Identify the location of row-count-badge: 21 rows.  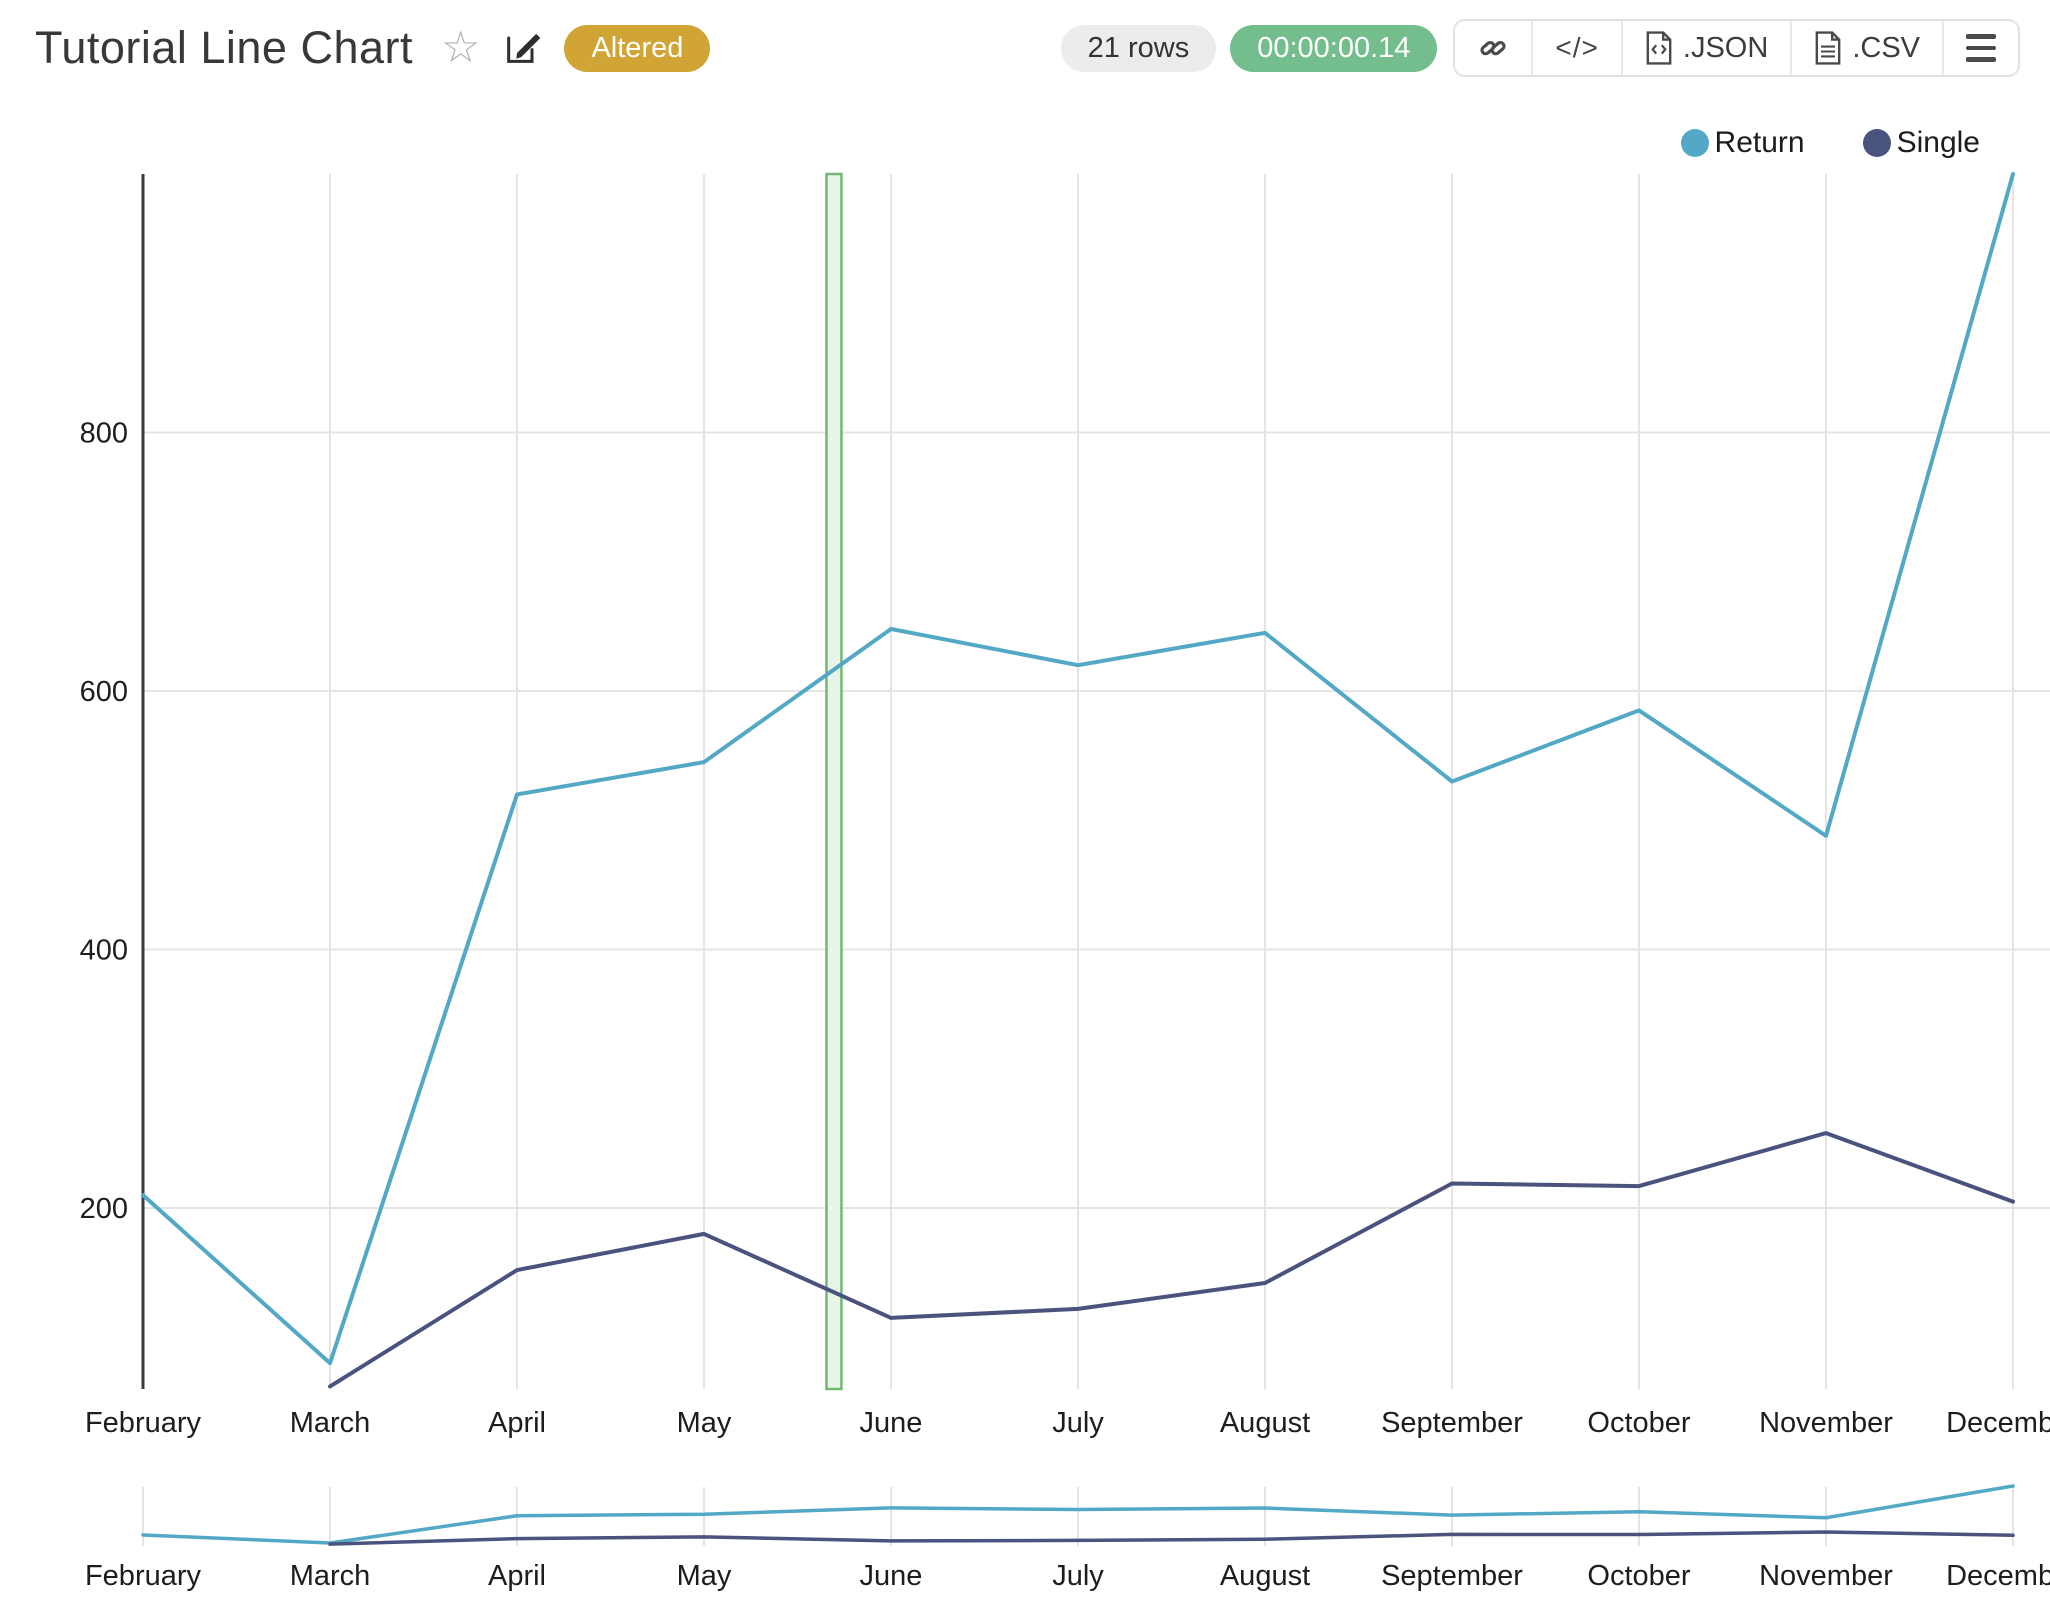
(1138, 48).